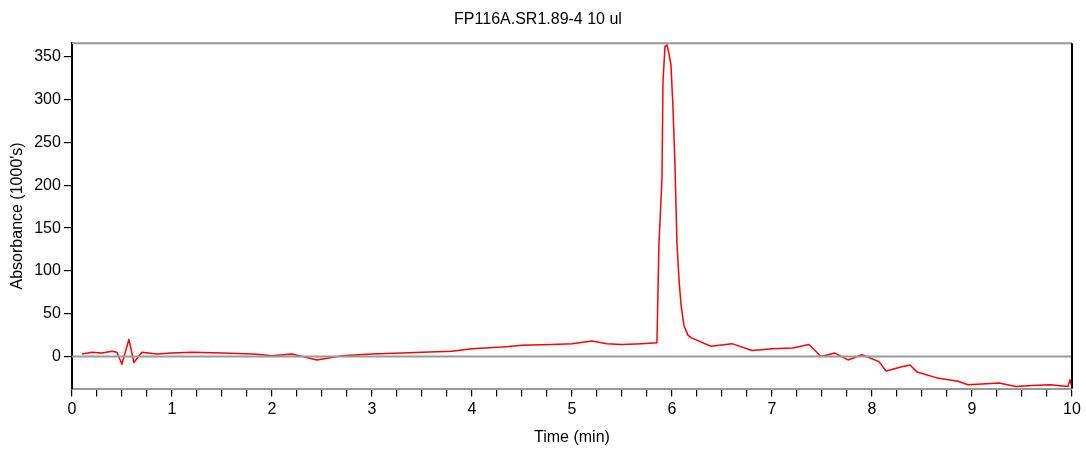  Describe the element at coordinates (17, 216) in the screenshot. I see `y-axis-title: Absorbance (1000's)` at that location.